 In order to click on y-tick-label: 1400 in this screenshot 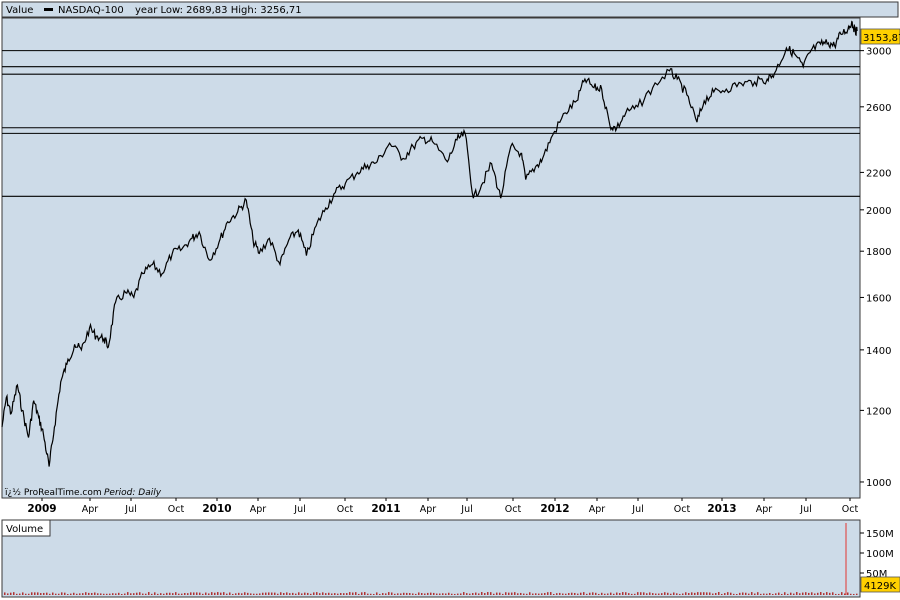, I will do `click(878, 351)`.